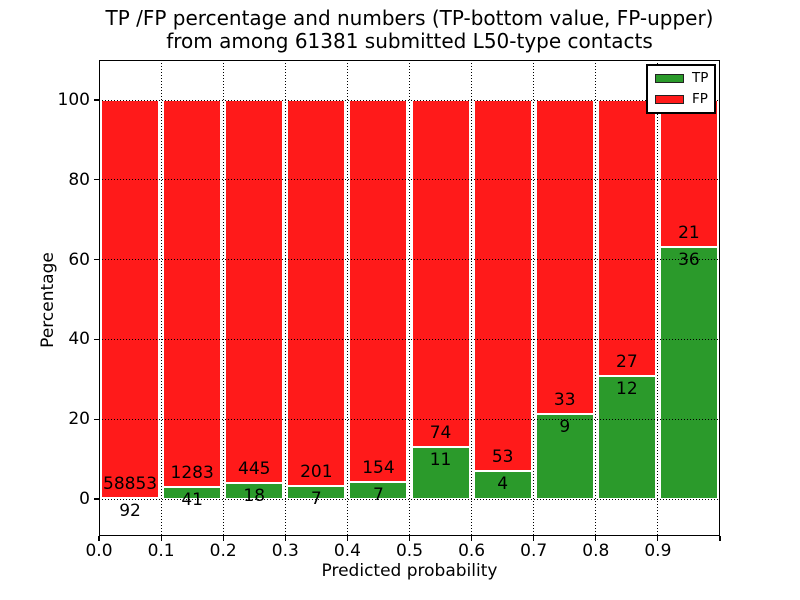 The width and height of the screenshot is (800, 600). Describe the element at coordinates (564, 399) in the screenshot. I see `fp-count-label: 33` at that location.